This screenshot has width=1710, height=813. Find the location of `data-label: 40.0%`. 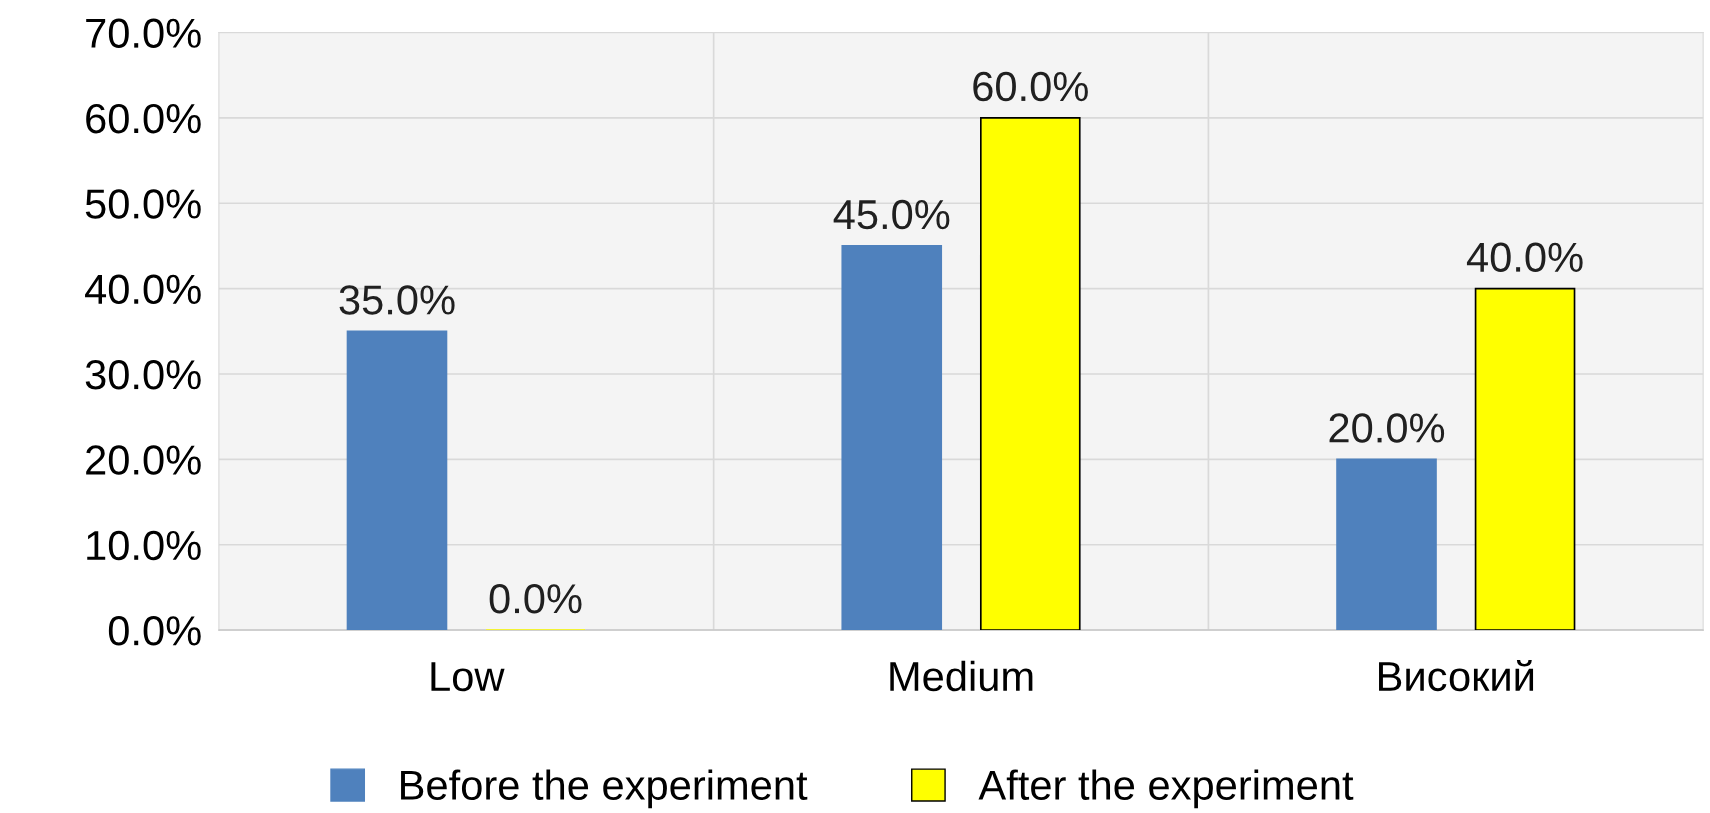

data-label: 40.0% is located at coordinates (1524, 257).